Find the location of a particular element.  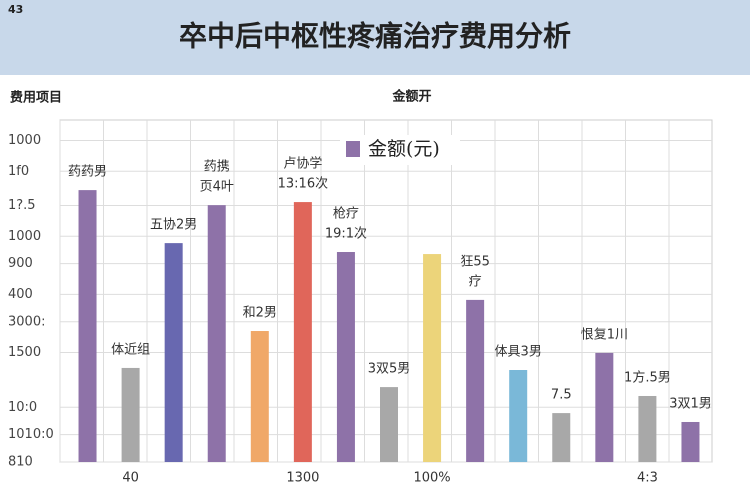

y-tick-label: 3000: is located at coordinates (26, 321).